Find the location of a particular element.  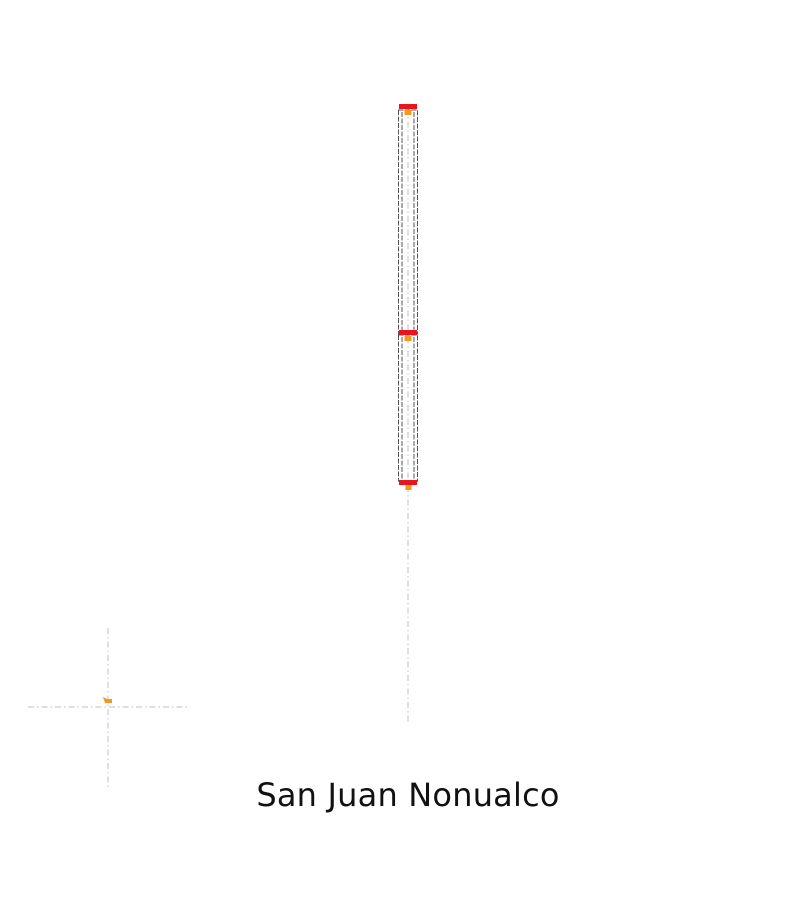

reference-point-marker is located at coordinates (107, 700).